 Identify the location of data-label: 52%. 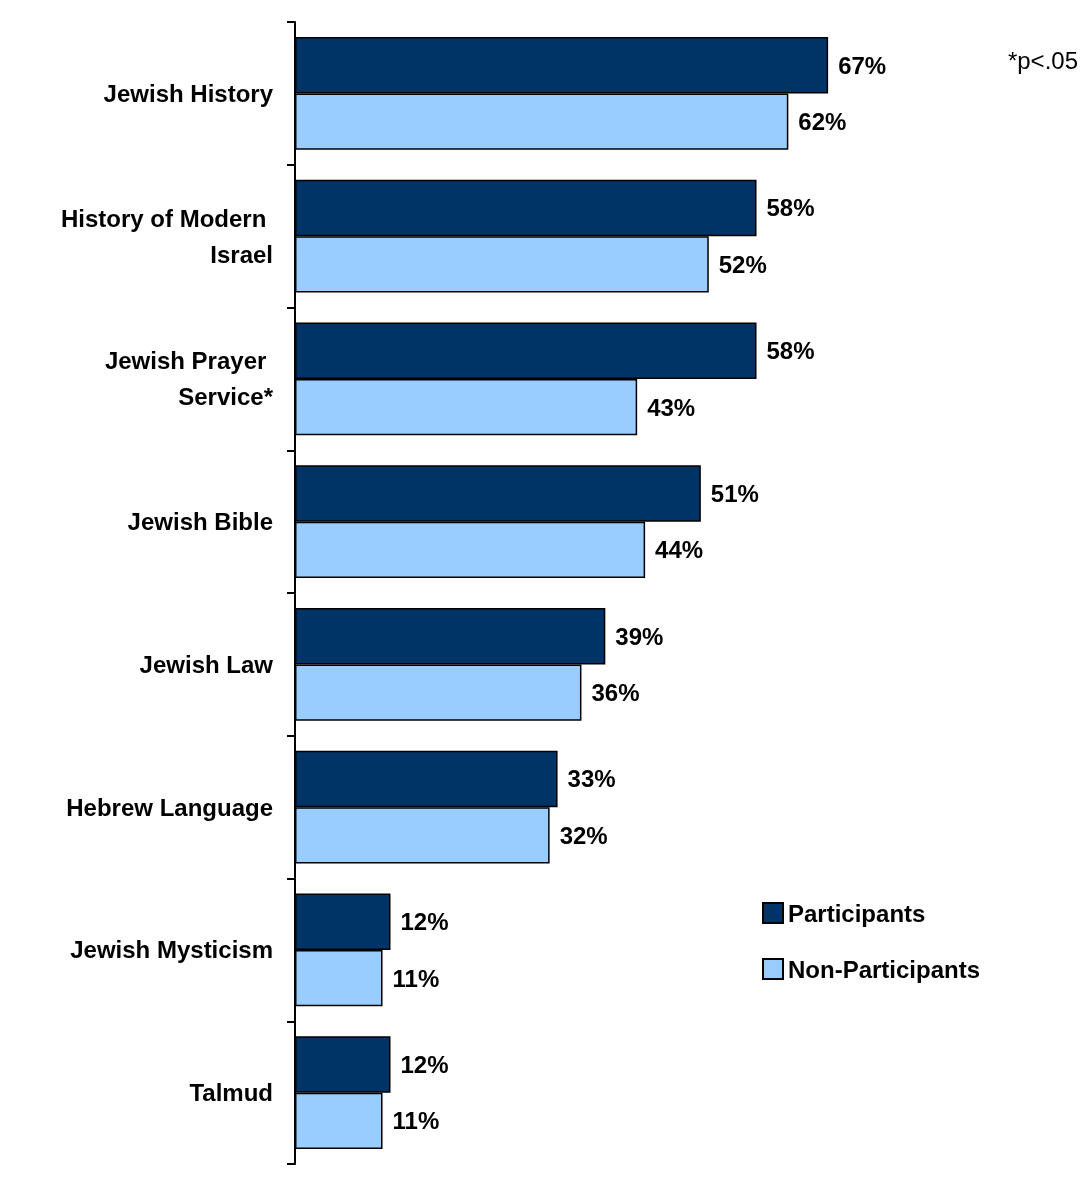
(742, 264).